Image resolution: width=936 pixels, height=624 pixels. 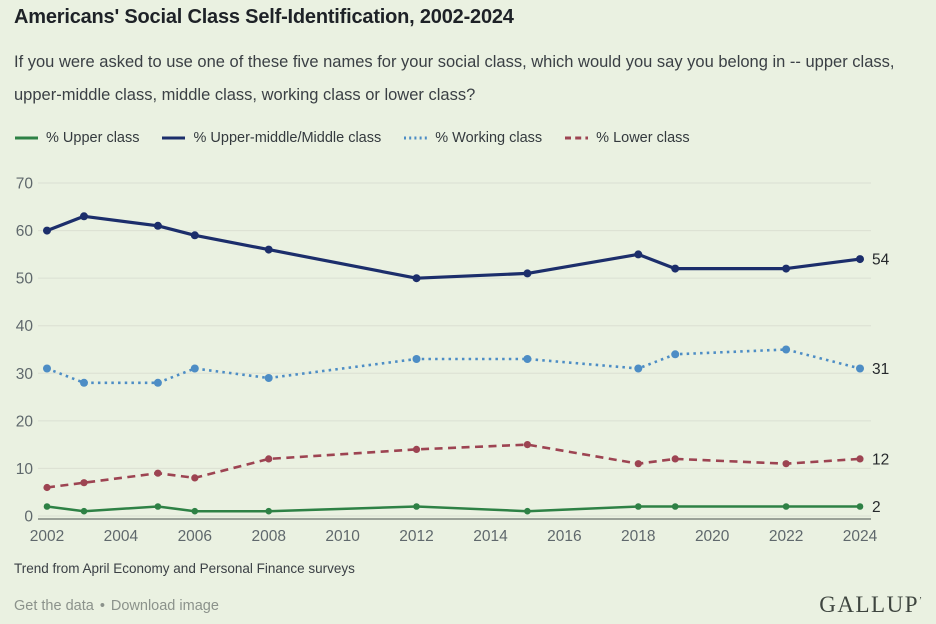 I want to click on legend-item-upper-middle-middle-class: % Upper-middle/Middle class, so click(x=271, y=138).